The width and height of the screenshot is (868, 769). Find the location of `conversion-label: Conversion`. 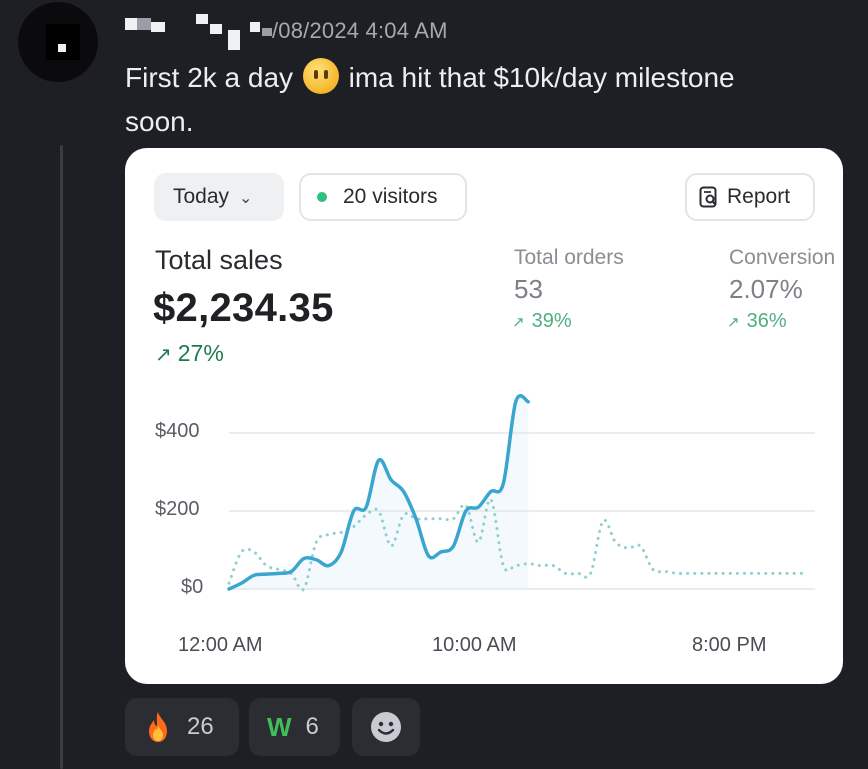

conversion-label: Conversion is located at coordinates (782, 257).